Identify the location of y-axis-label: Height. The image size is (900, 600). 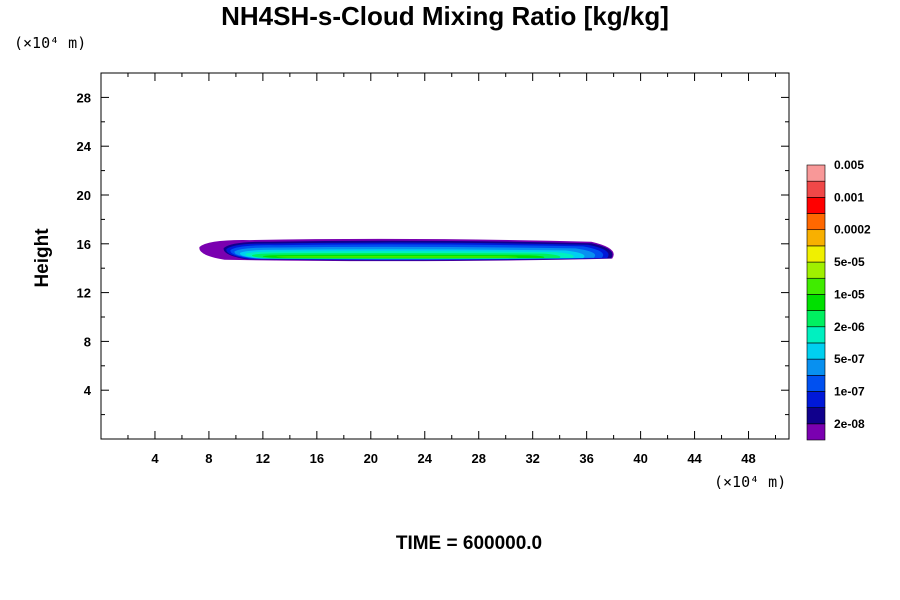
(42, 258).